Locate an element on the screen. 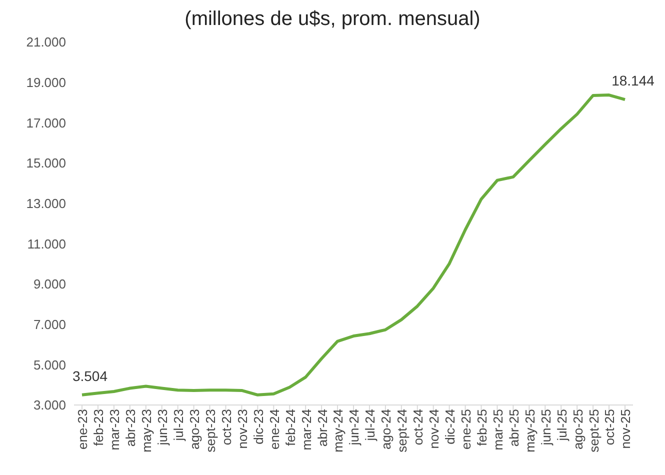 The image size is (665, 475). x-tick-label: jul-25 is located at coordinates (562, 425).